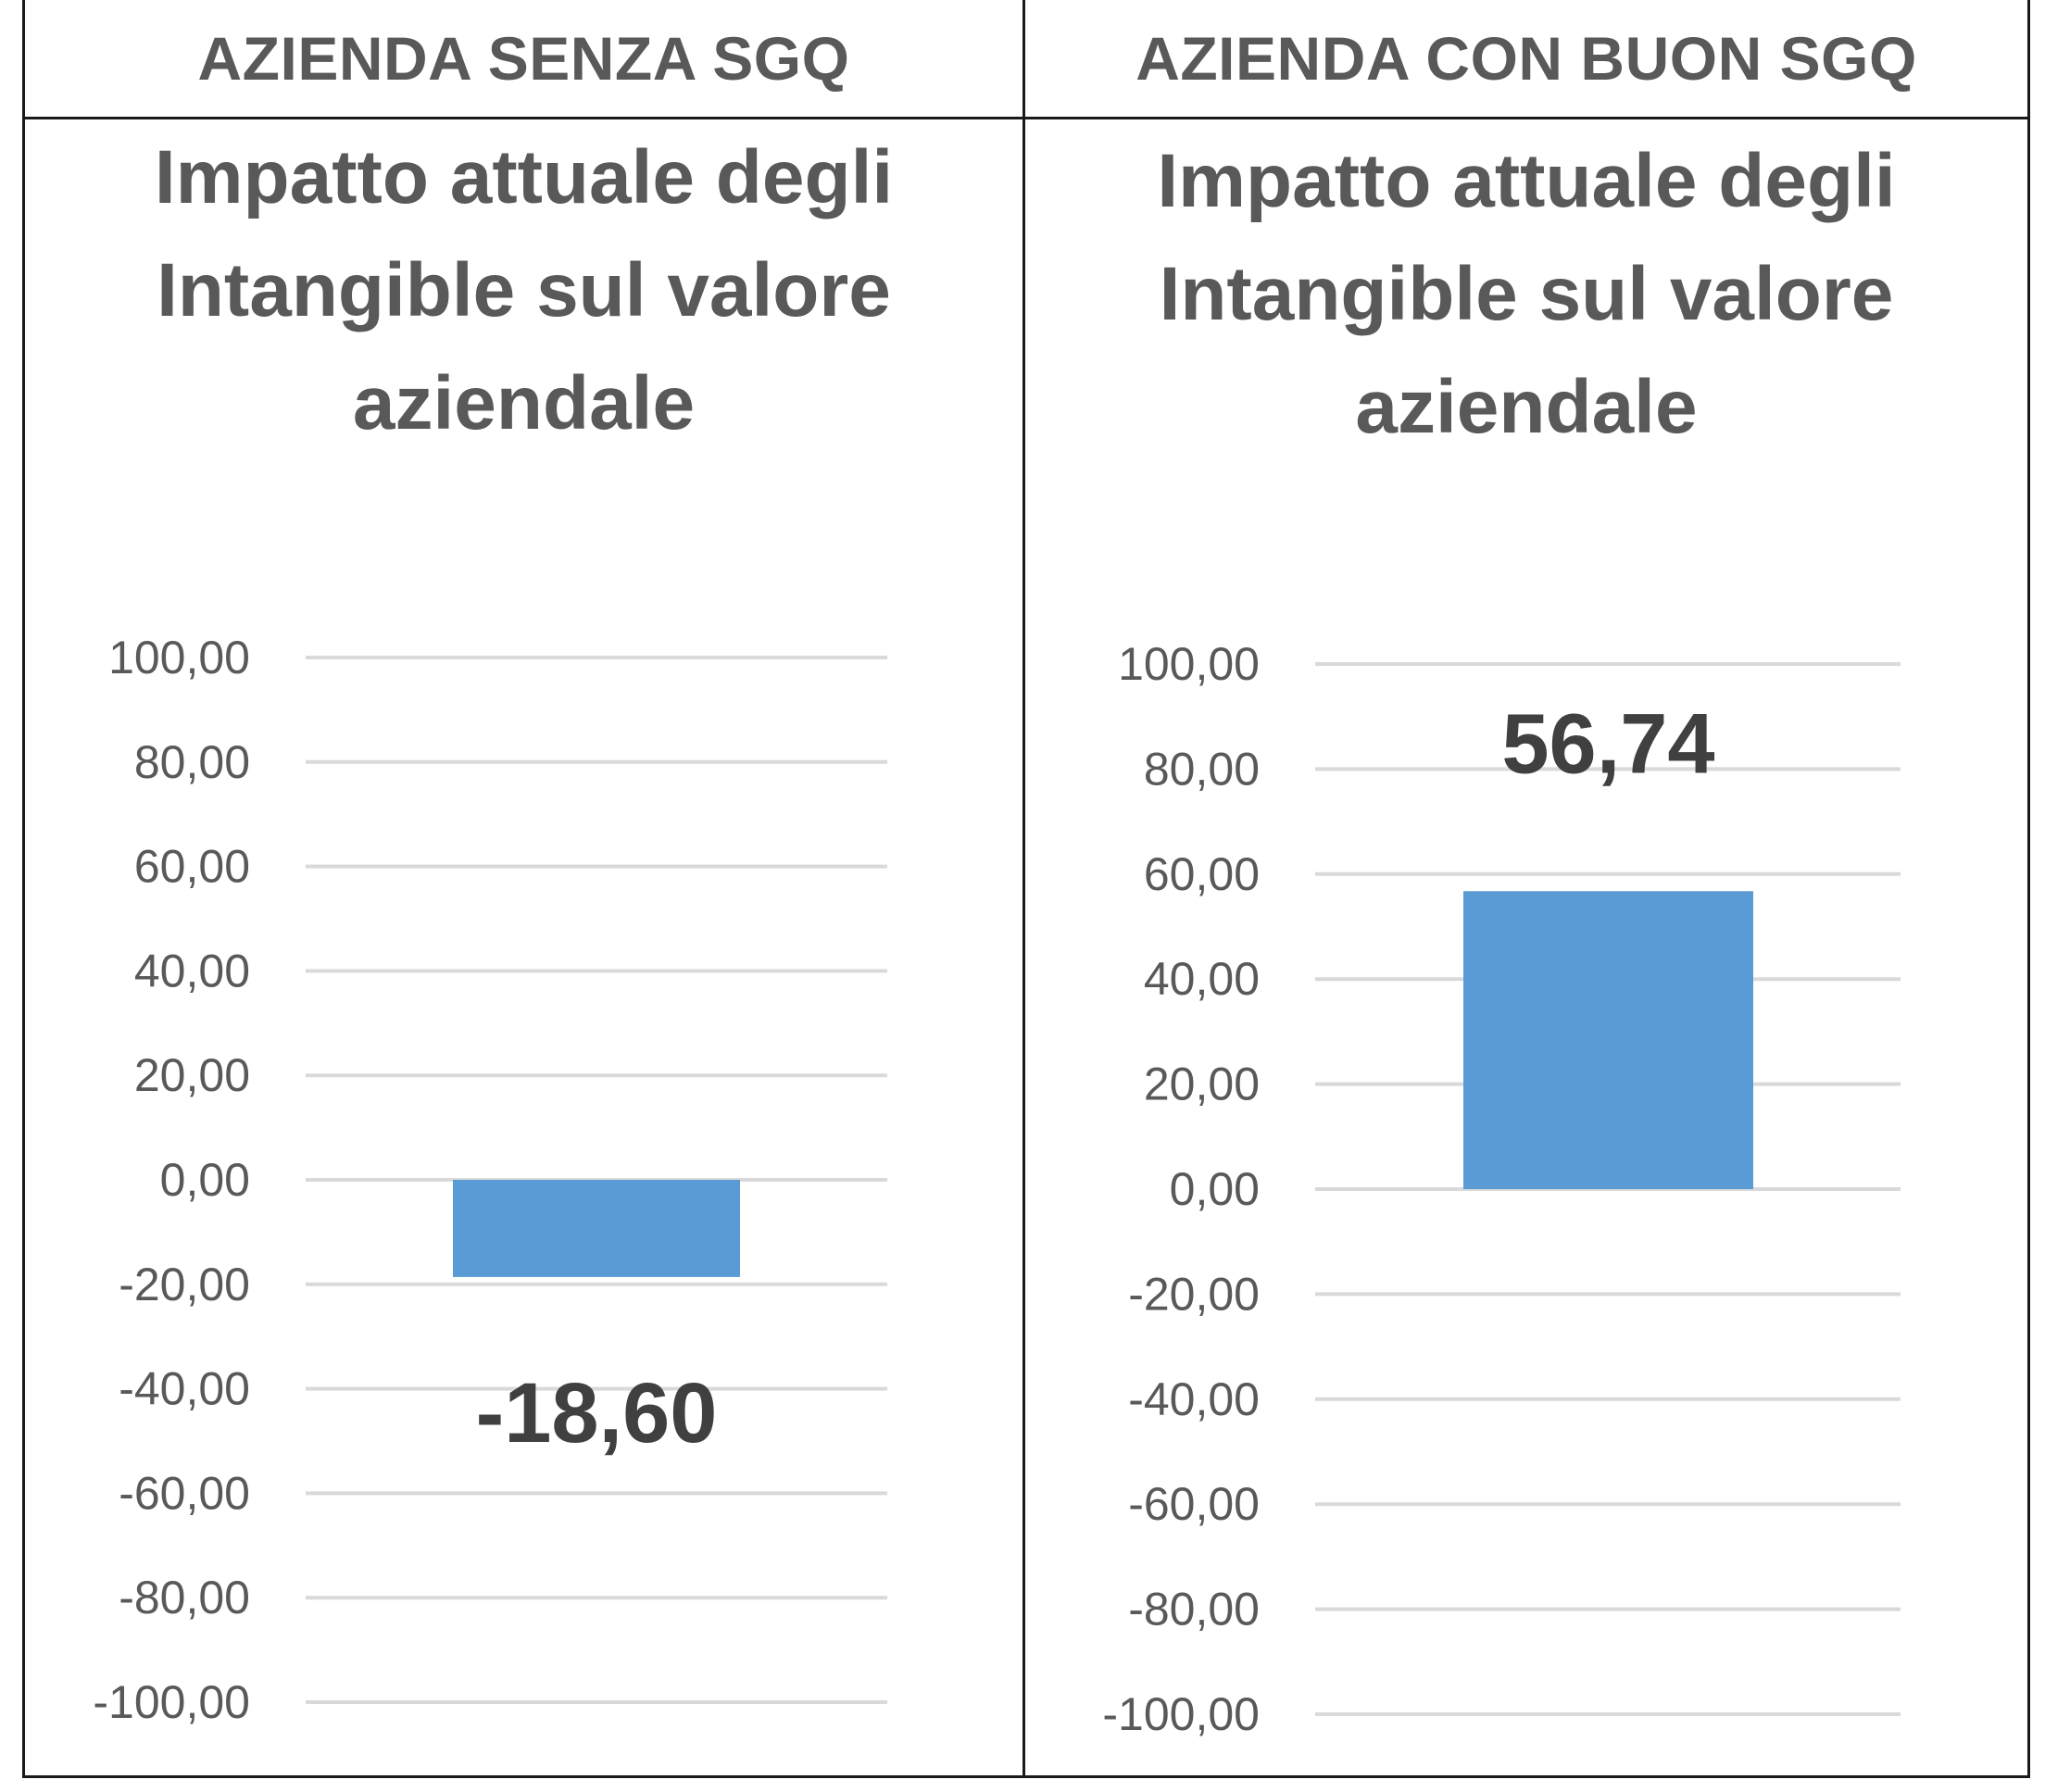 Image resolution: width=2045 pixels, height=1792 pixels. Describe the element at coordinates (1607, 743) in the screenshot. I see `data-label: 56,74` at that location.